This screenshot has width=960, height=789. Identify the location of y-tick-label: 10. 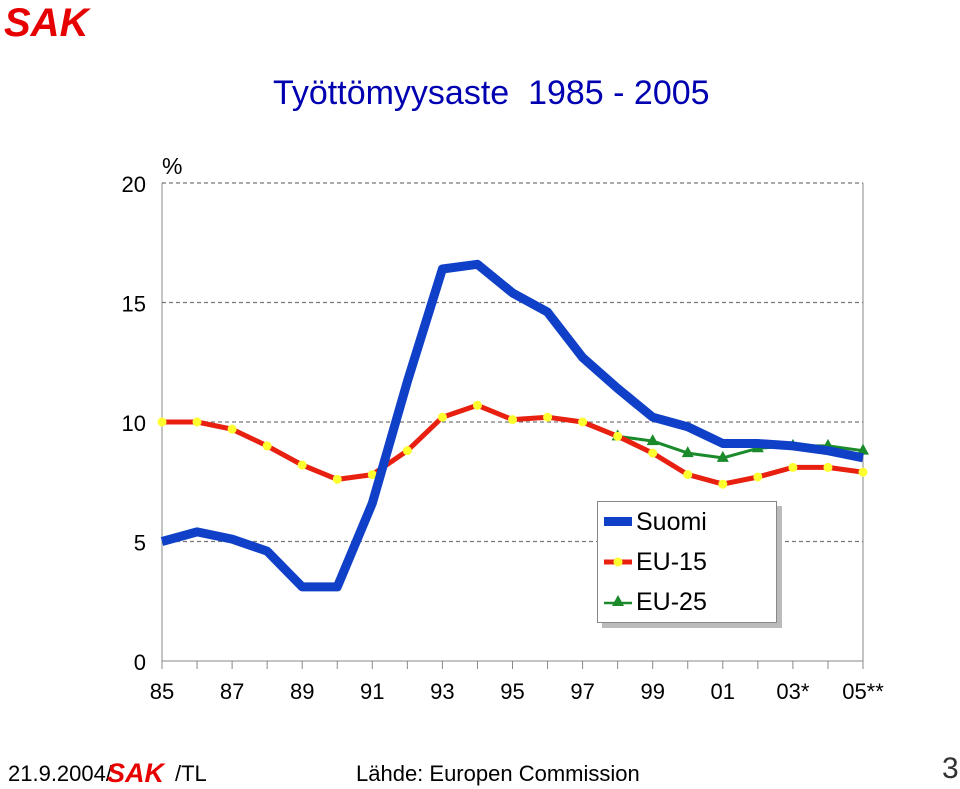
(134, 423).